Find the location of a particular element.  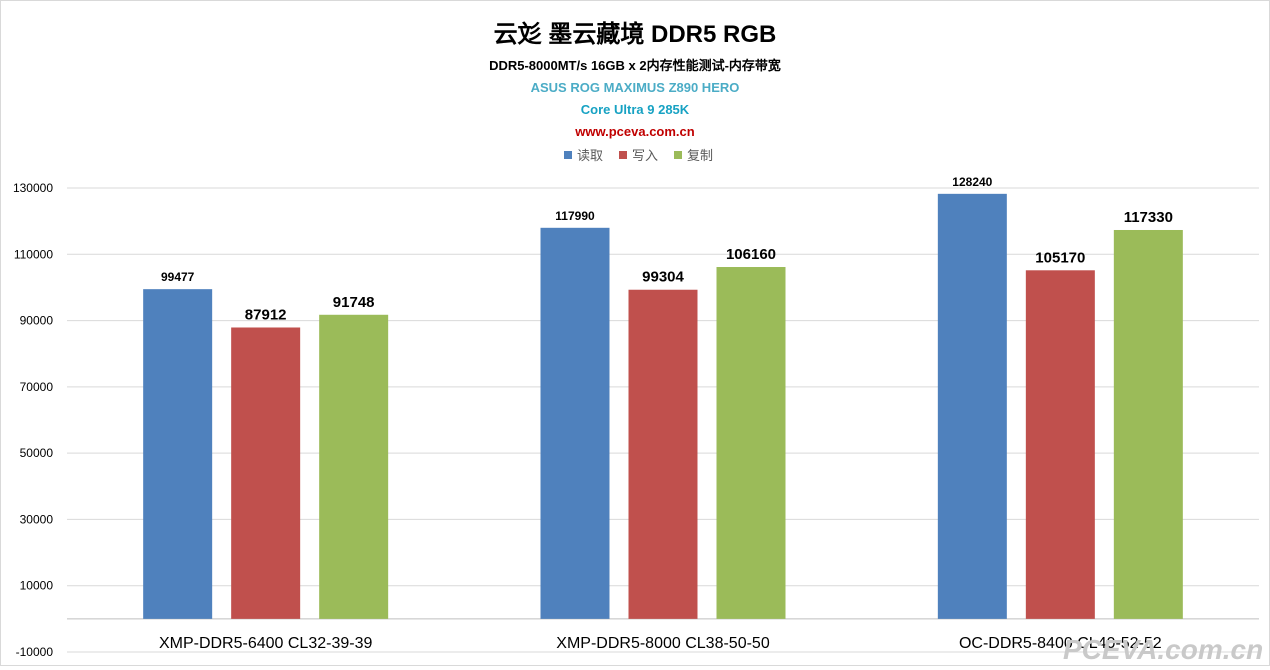

y-tick-label: 70000 is located at coordinates (37, 387).